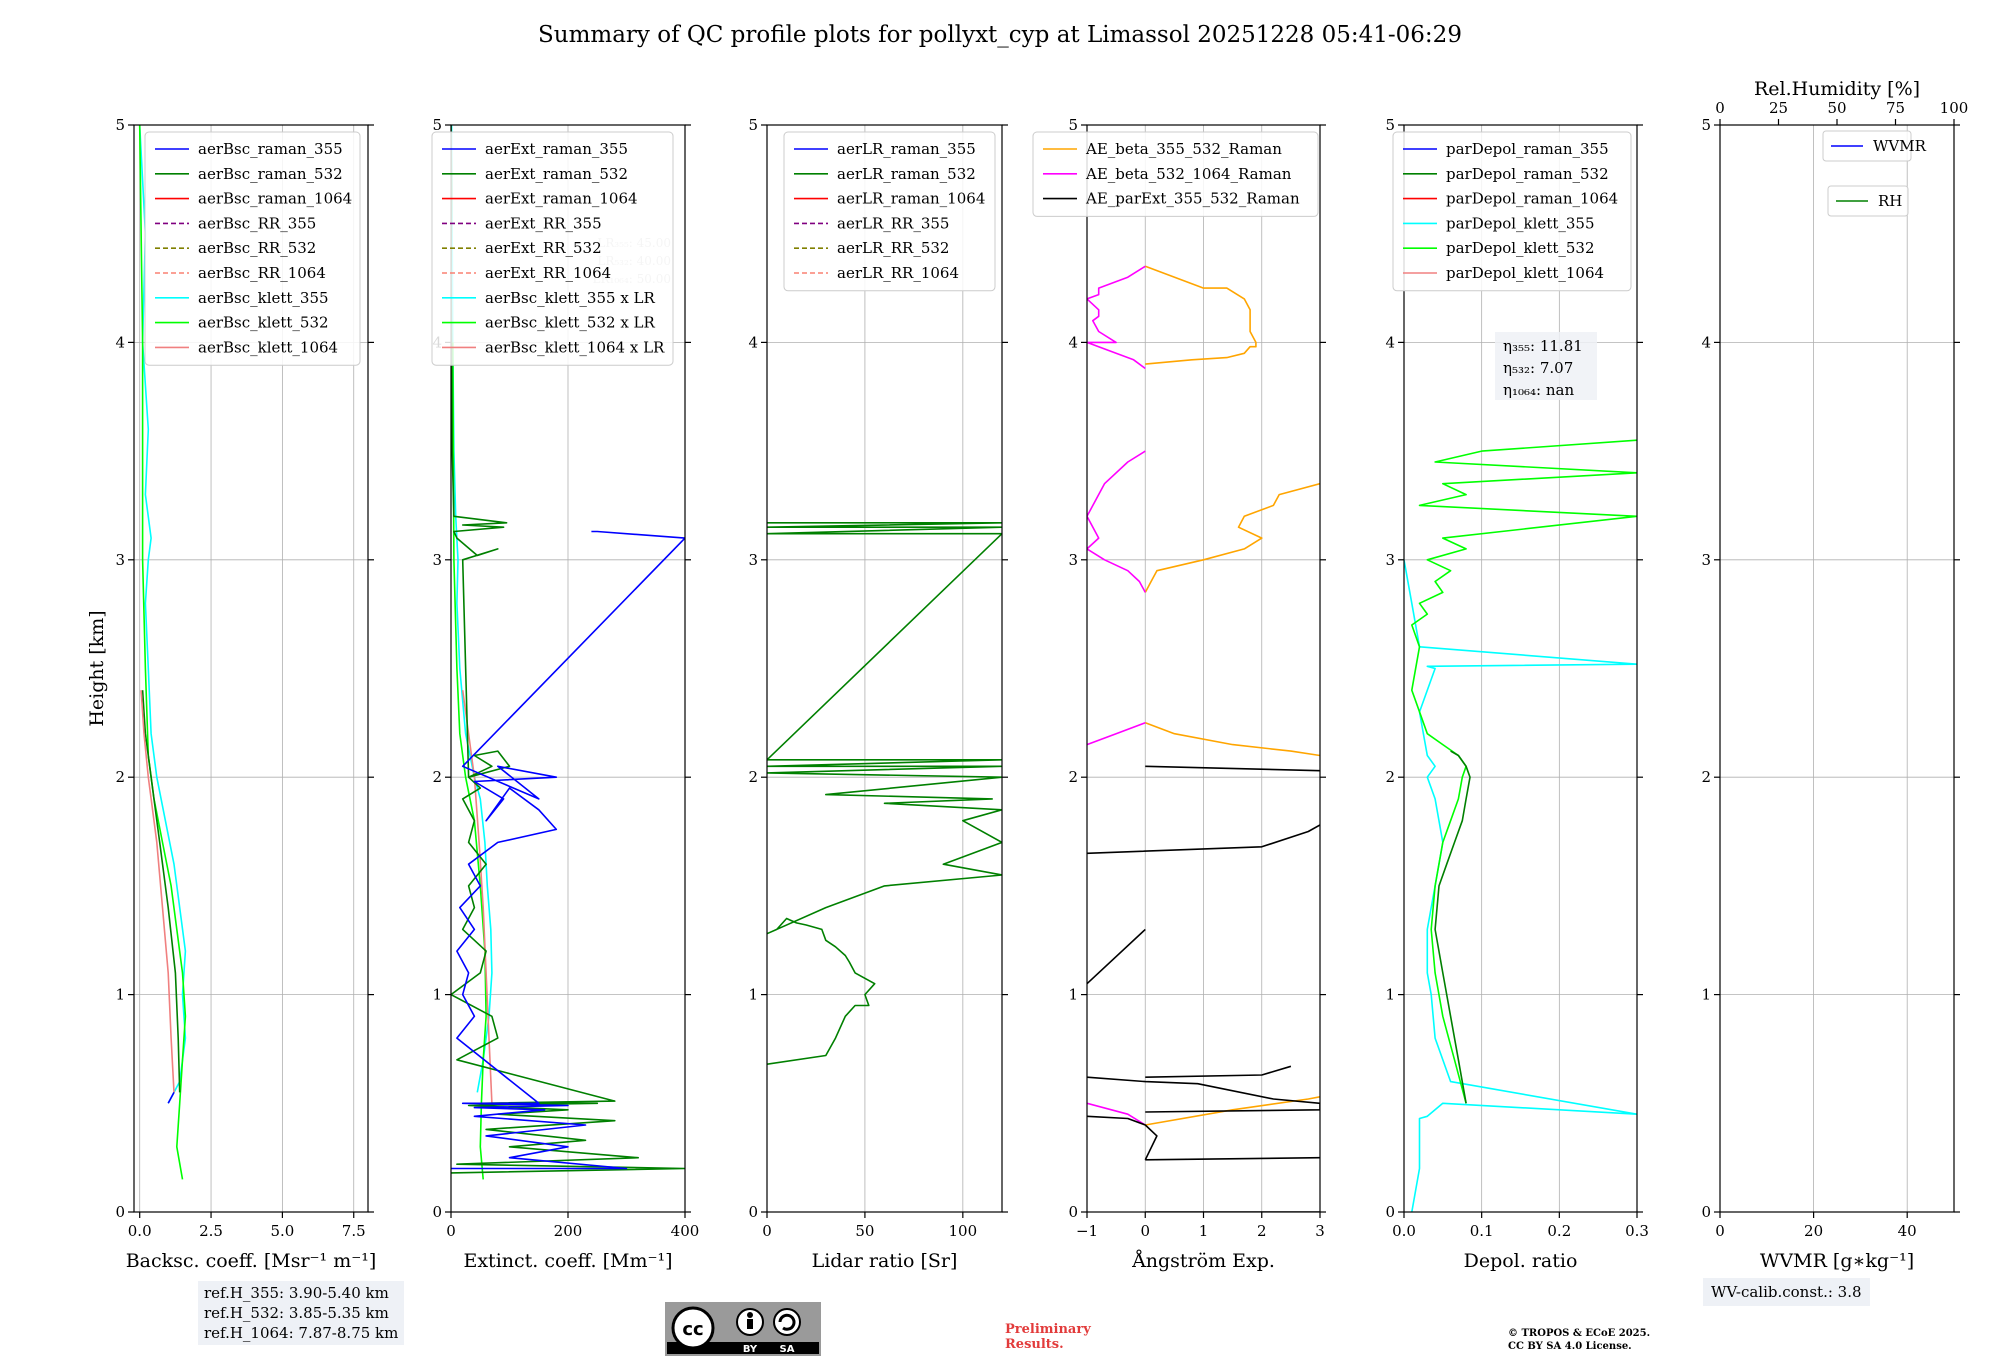 The height and width of the screenshot is (1360, 2000). Describe the element at coordinates (1262, 1231) in the screenshot. I see `x-tick-label: 2` at that location.